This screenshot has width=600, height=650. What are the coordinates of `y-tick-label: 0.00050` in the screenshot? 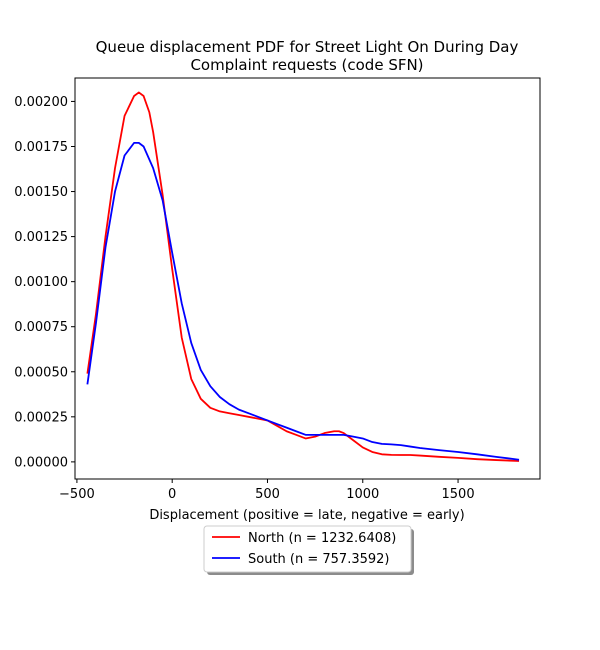 It's located at (41, 372).